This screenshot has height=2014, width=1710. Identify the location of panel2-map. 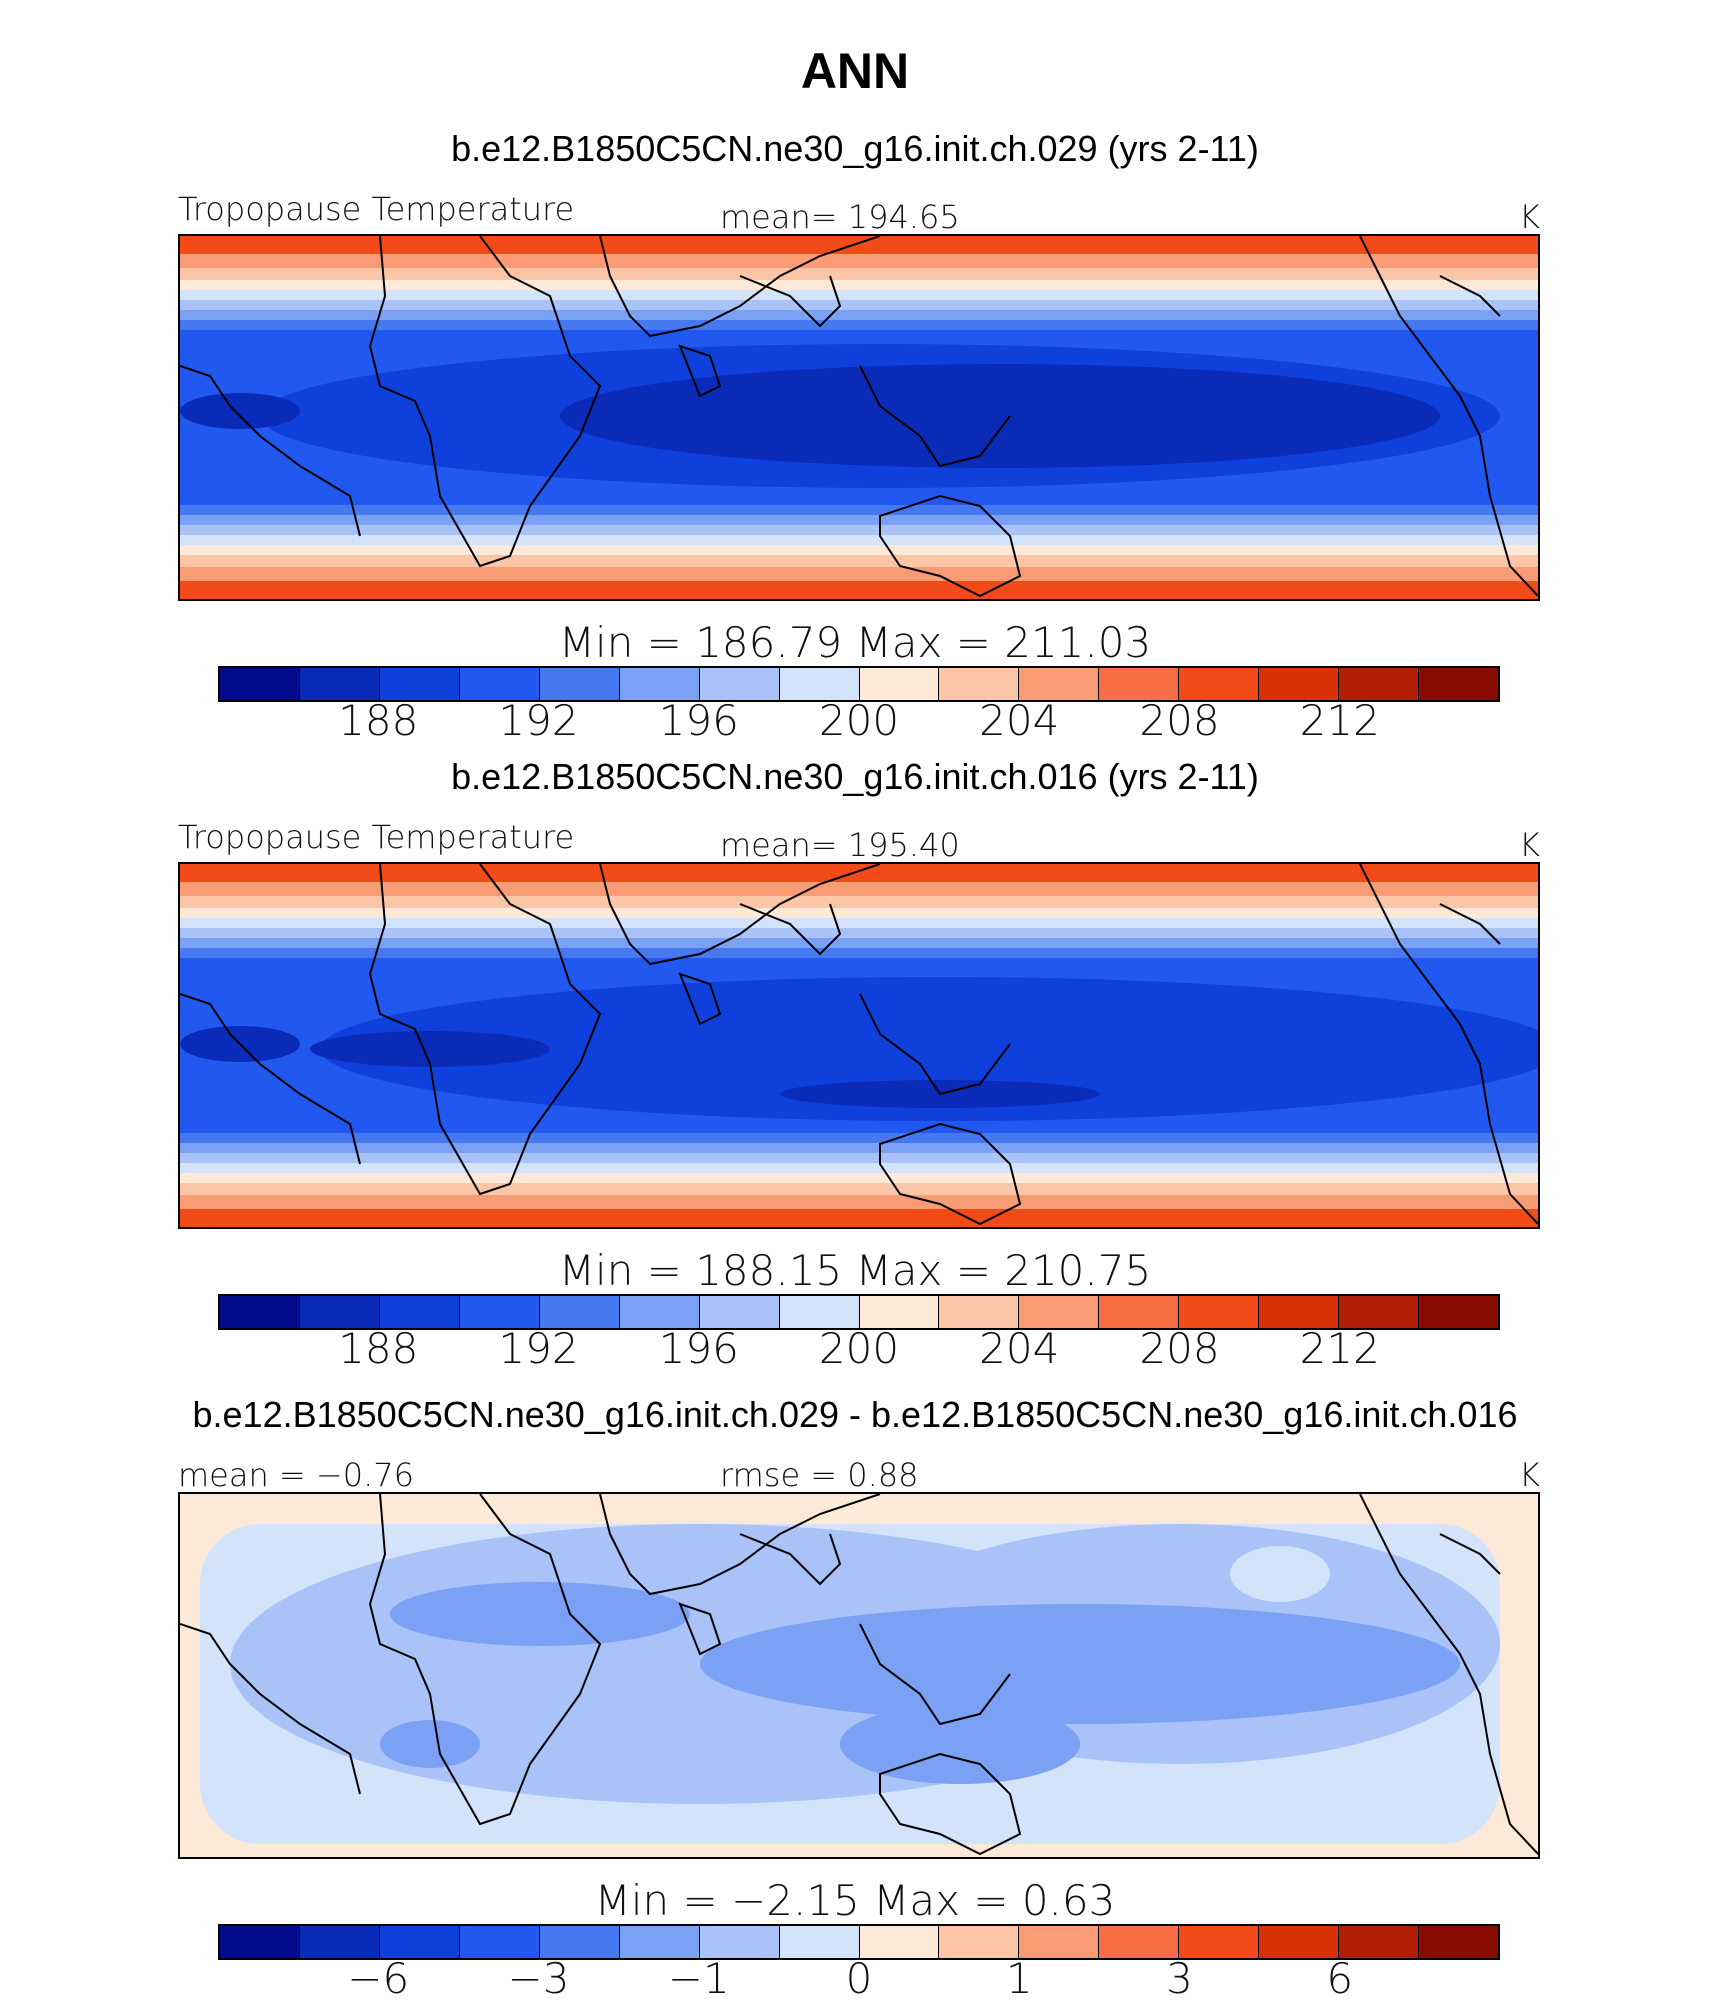
(859, 1045).